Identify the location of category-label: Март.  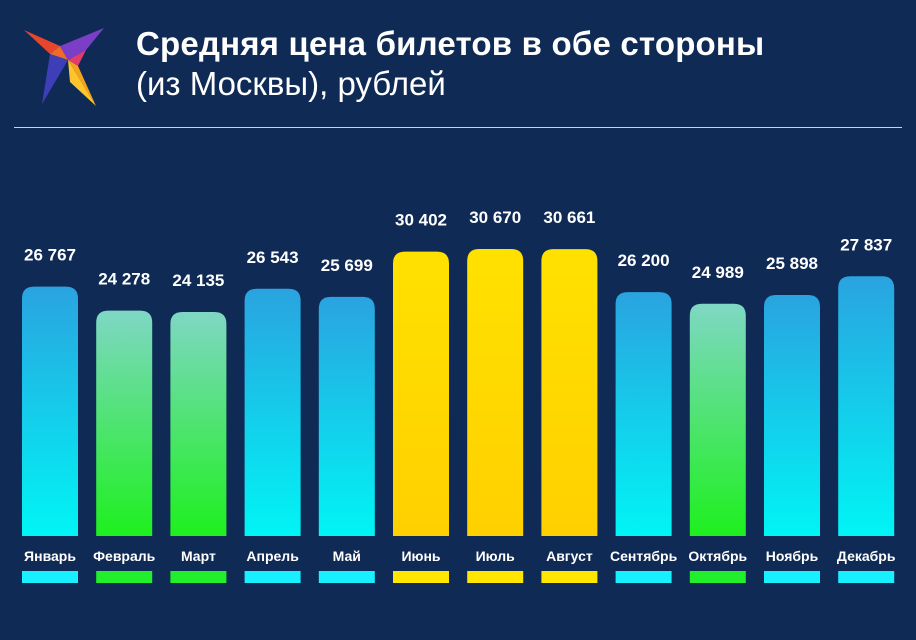
(198, 556).